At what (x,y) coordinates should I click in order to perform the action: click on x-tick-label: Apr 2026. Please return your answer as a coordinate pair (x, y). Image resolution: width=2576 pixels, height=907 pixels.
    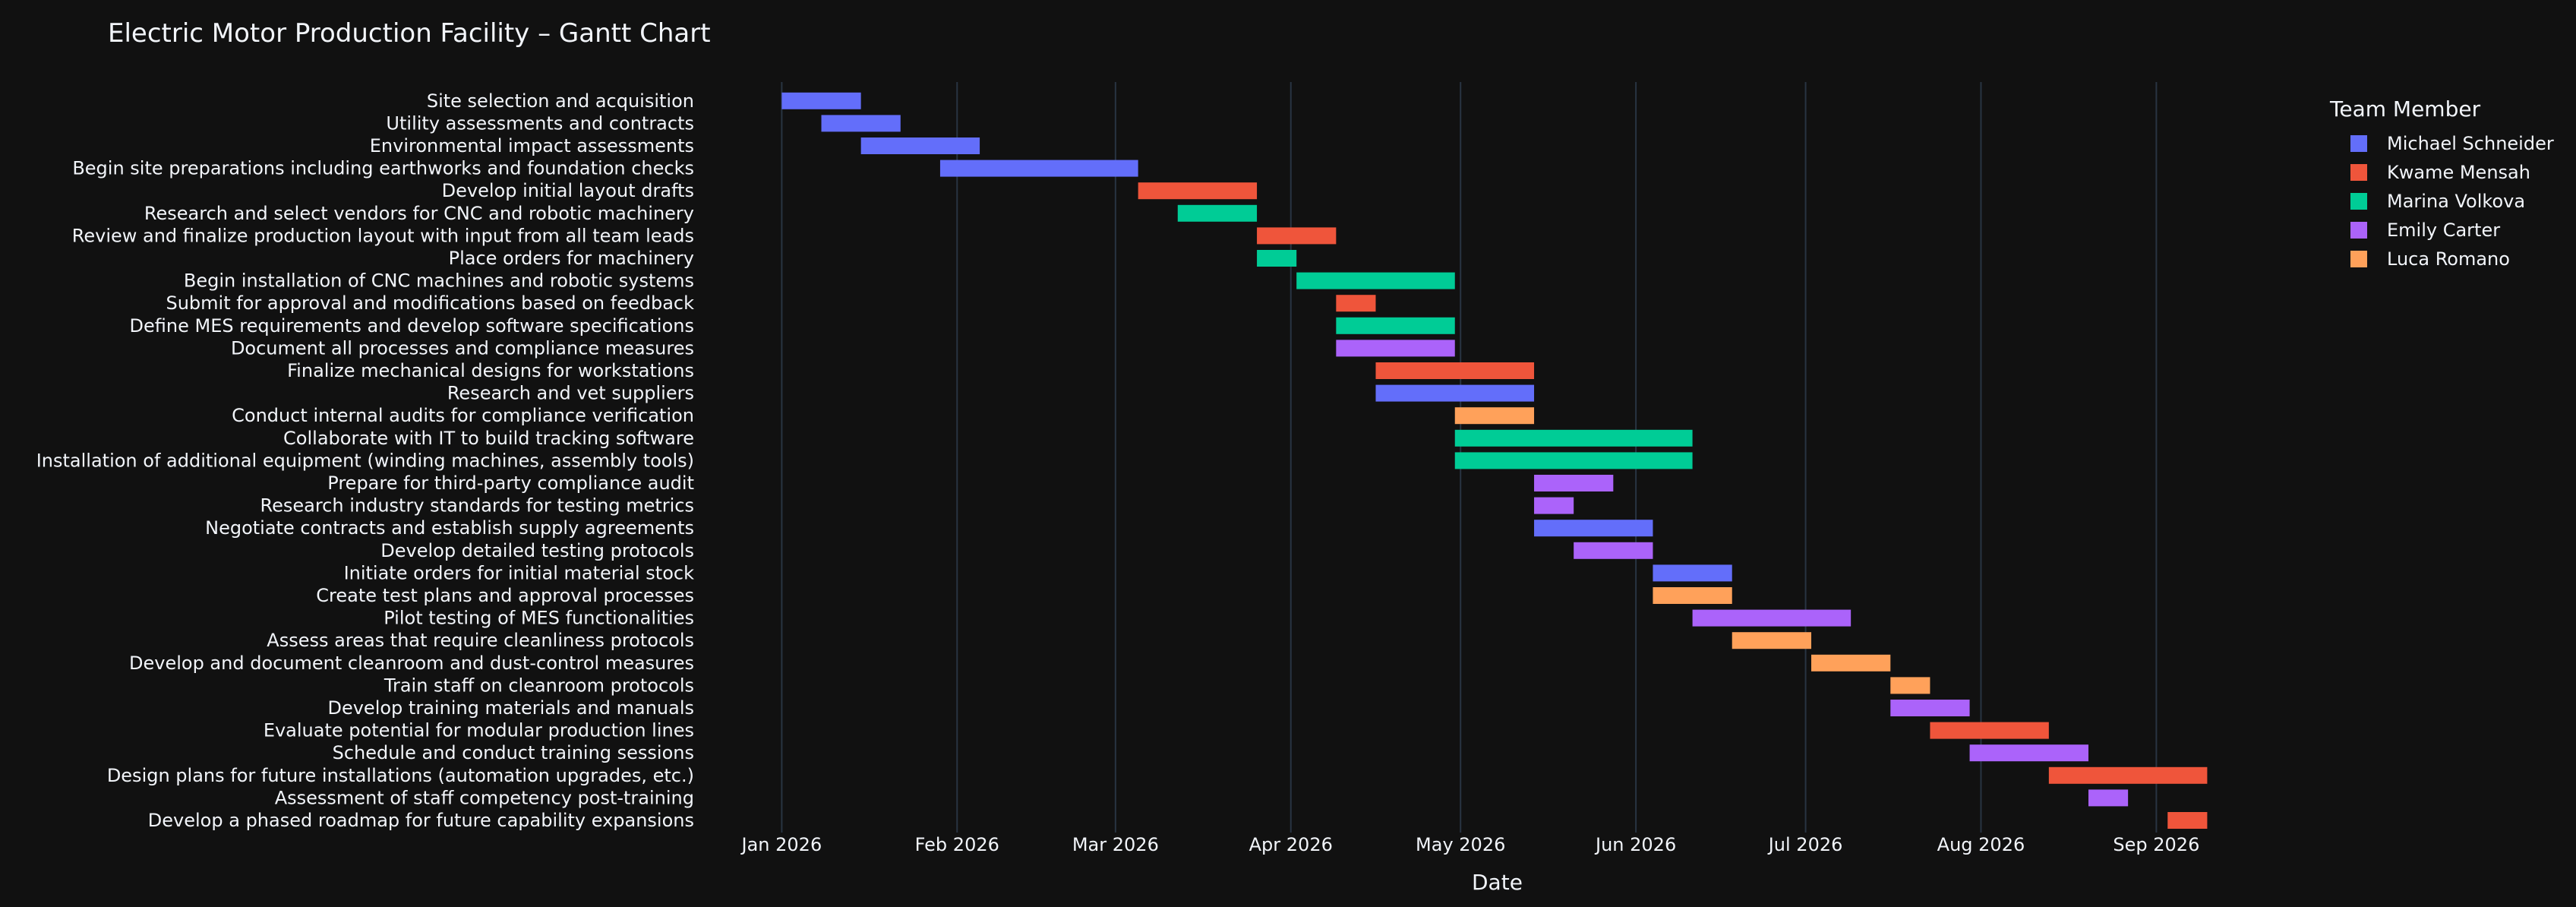
    Looking at the image, I should click on (1291, 844).